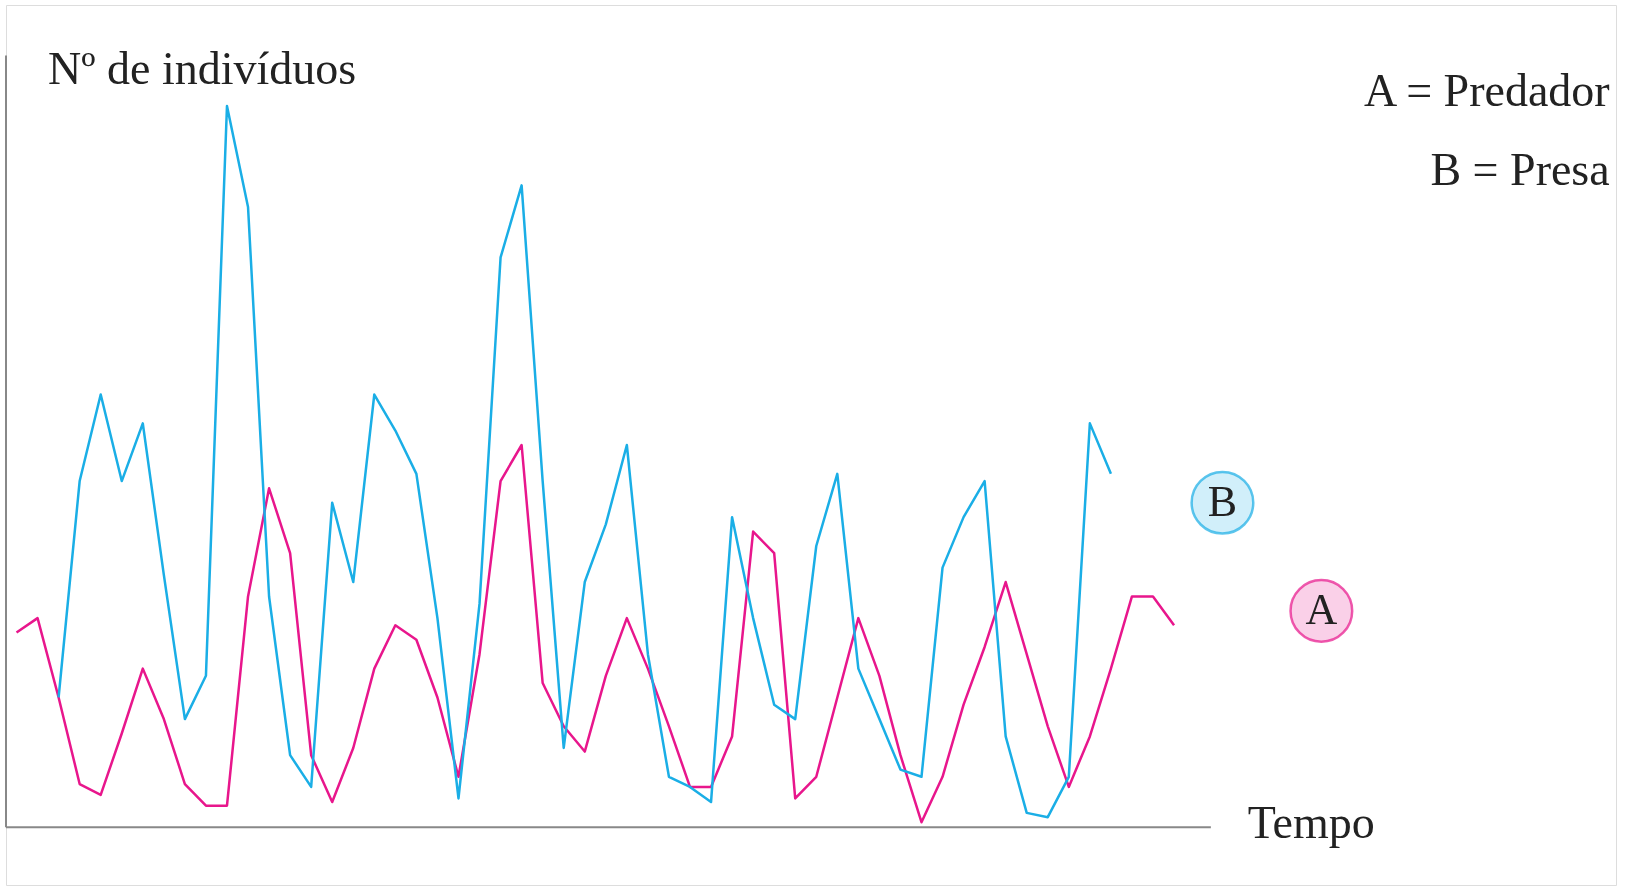 Image resolution: width=1628 pixels, height=896 pixels. What do you see at coordinates (1487, 90) in the screenshot?
I see `text: A = Predador` at bounding box center [1487, 90].